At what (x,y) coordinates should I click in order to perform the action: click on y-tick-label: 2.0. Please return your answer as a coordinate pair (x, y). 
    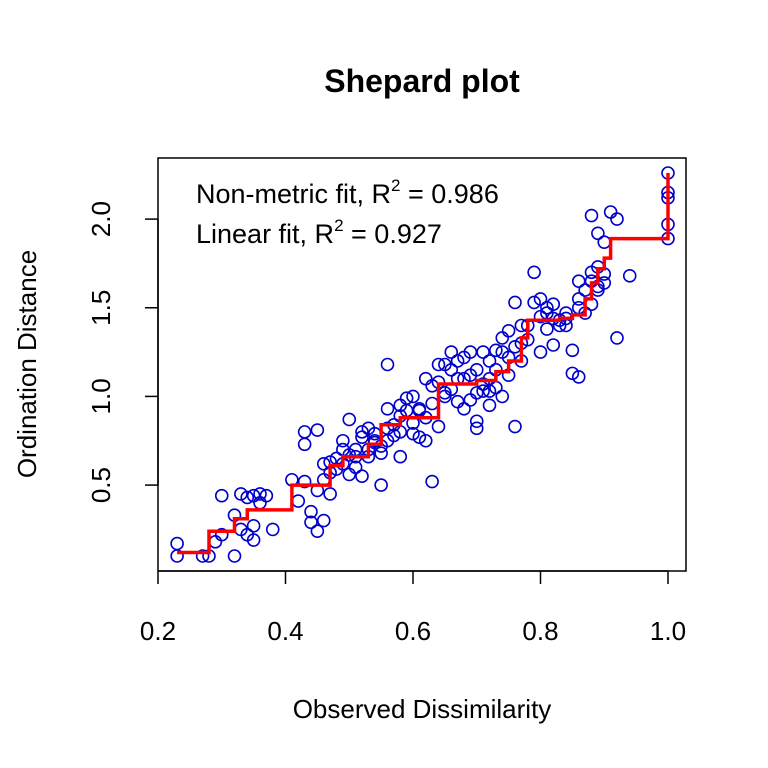
    Looking at the image, I should click on (101, 219).